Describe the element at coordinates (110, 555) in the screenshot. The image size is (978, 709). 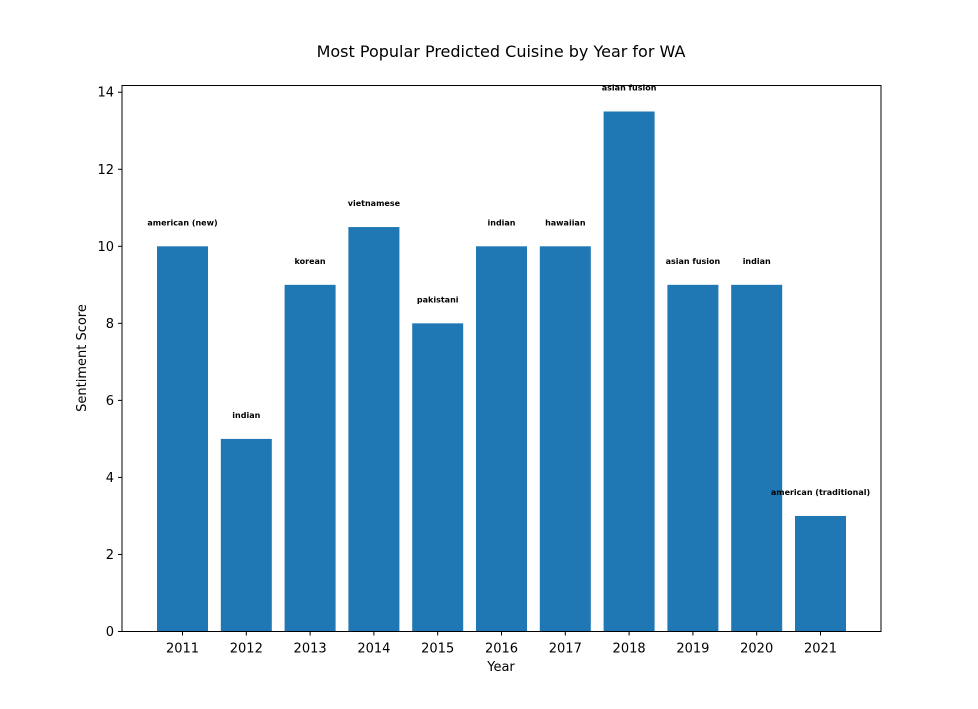
I see `y-tick-label: 2` at that location.